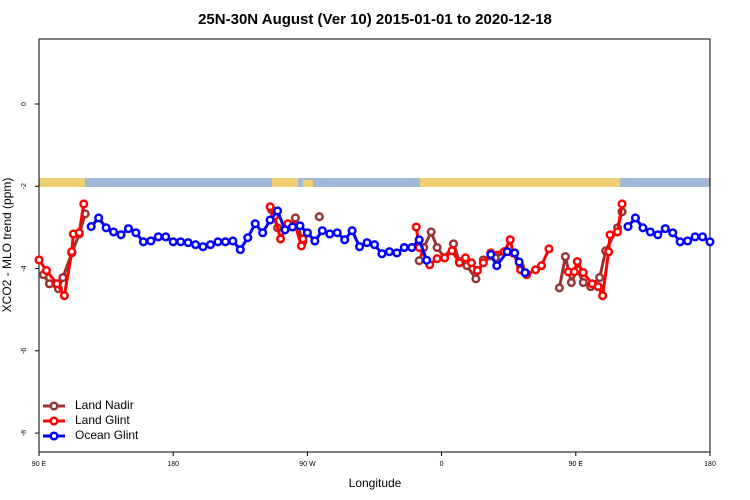  What do you see at coordinates (24, 104) in the screenshot?
I see `y-tick-label: 0` at bounding box center [24, 104].